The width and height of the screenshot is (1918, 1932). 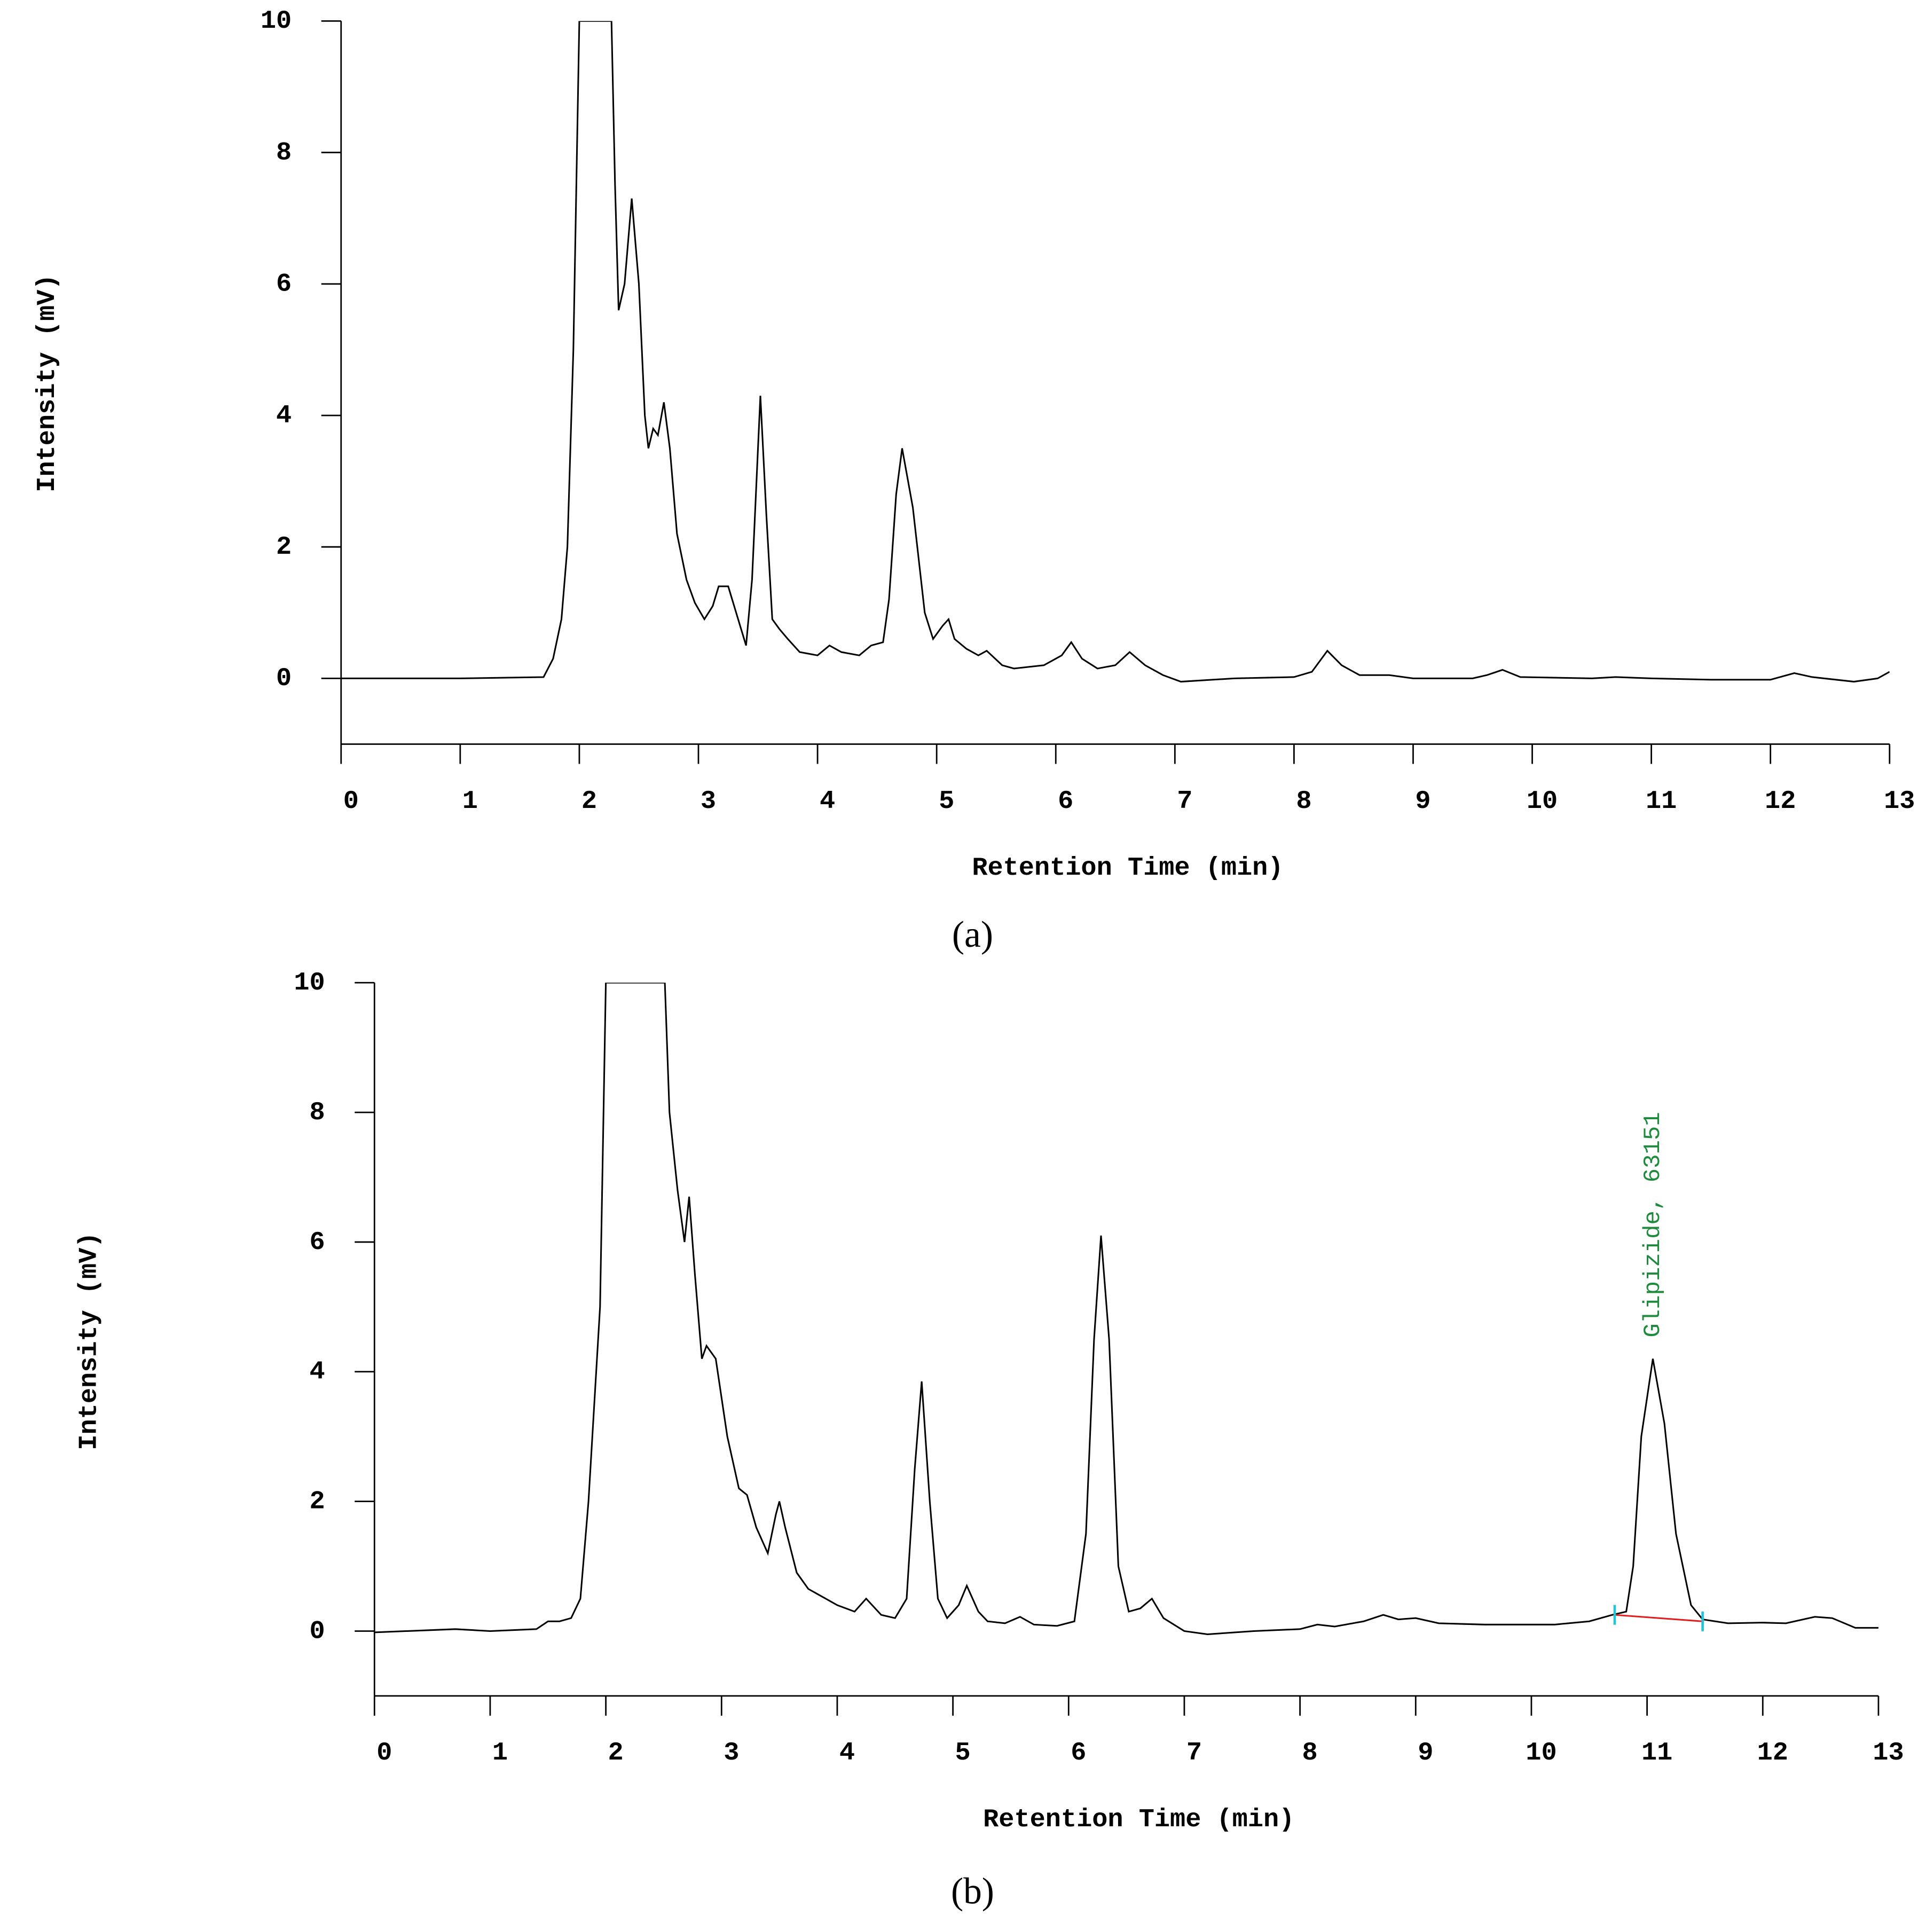 What do you see at coordinates (972, 935) in the screenshot?
I see `caption: (a)` at bounding box center [972, 935].